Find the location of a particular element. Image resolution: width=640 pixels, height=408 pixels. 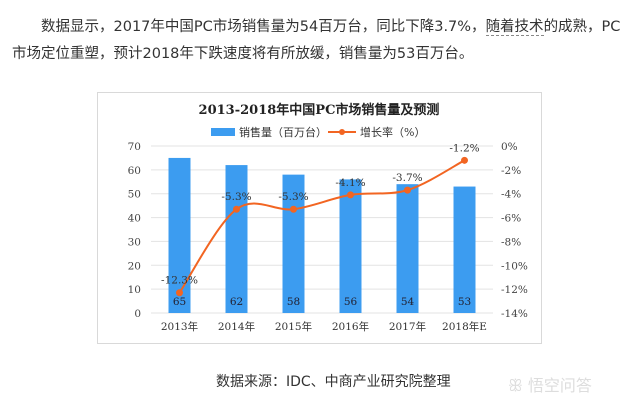

y-tick-label: 40 is located at coordinates (134, 219).